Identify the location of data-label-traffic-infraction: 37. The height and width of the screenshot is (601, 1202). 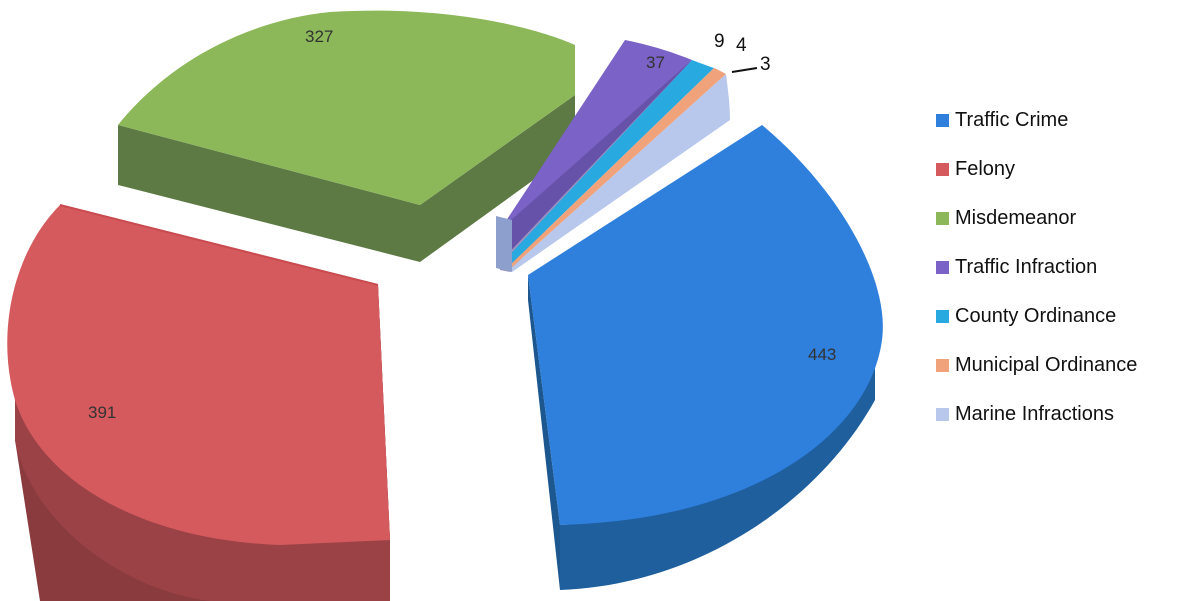
(655, 62).